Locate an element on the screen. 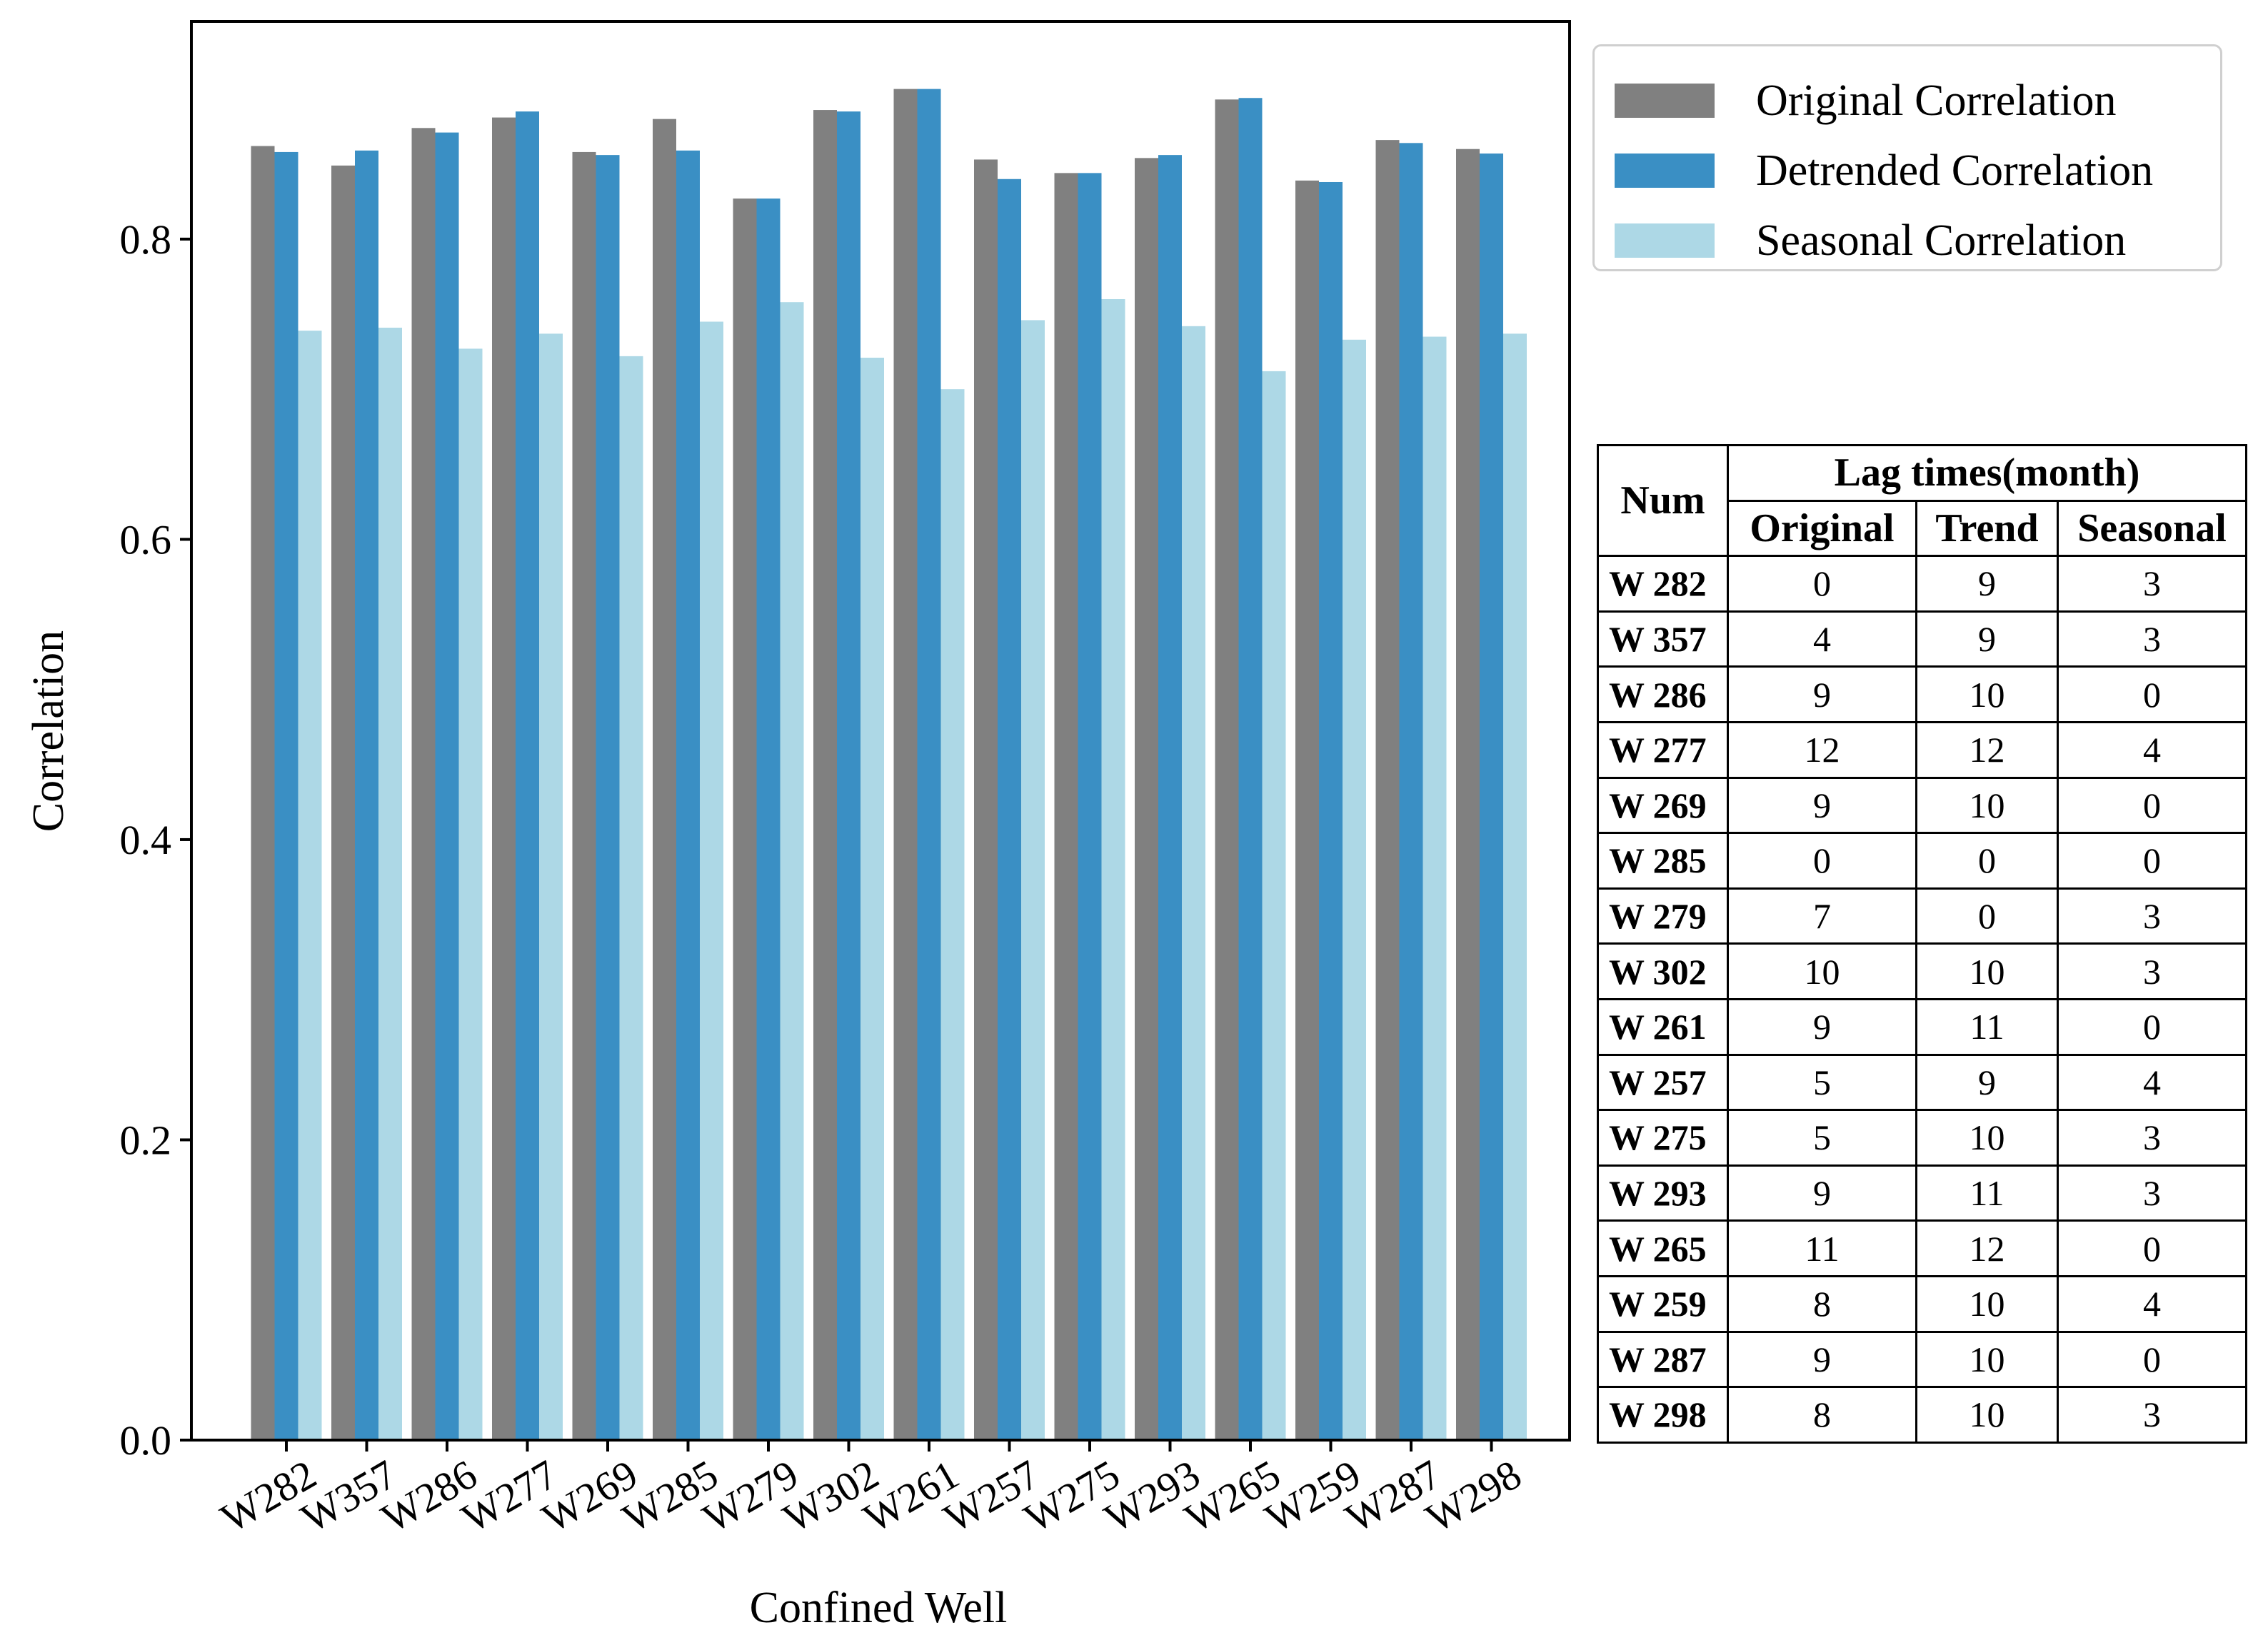 The image size is (2268, 1645). bar-w357-detrended is located at coordinates (367, 795).